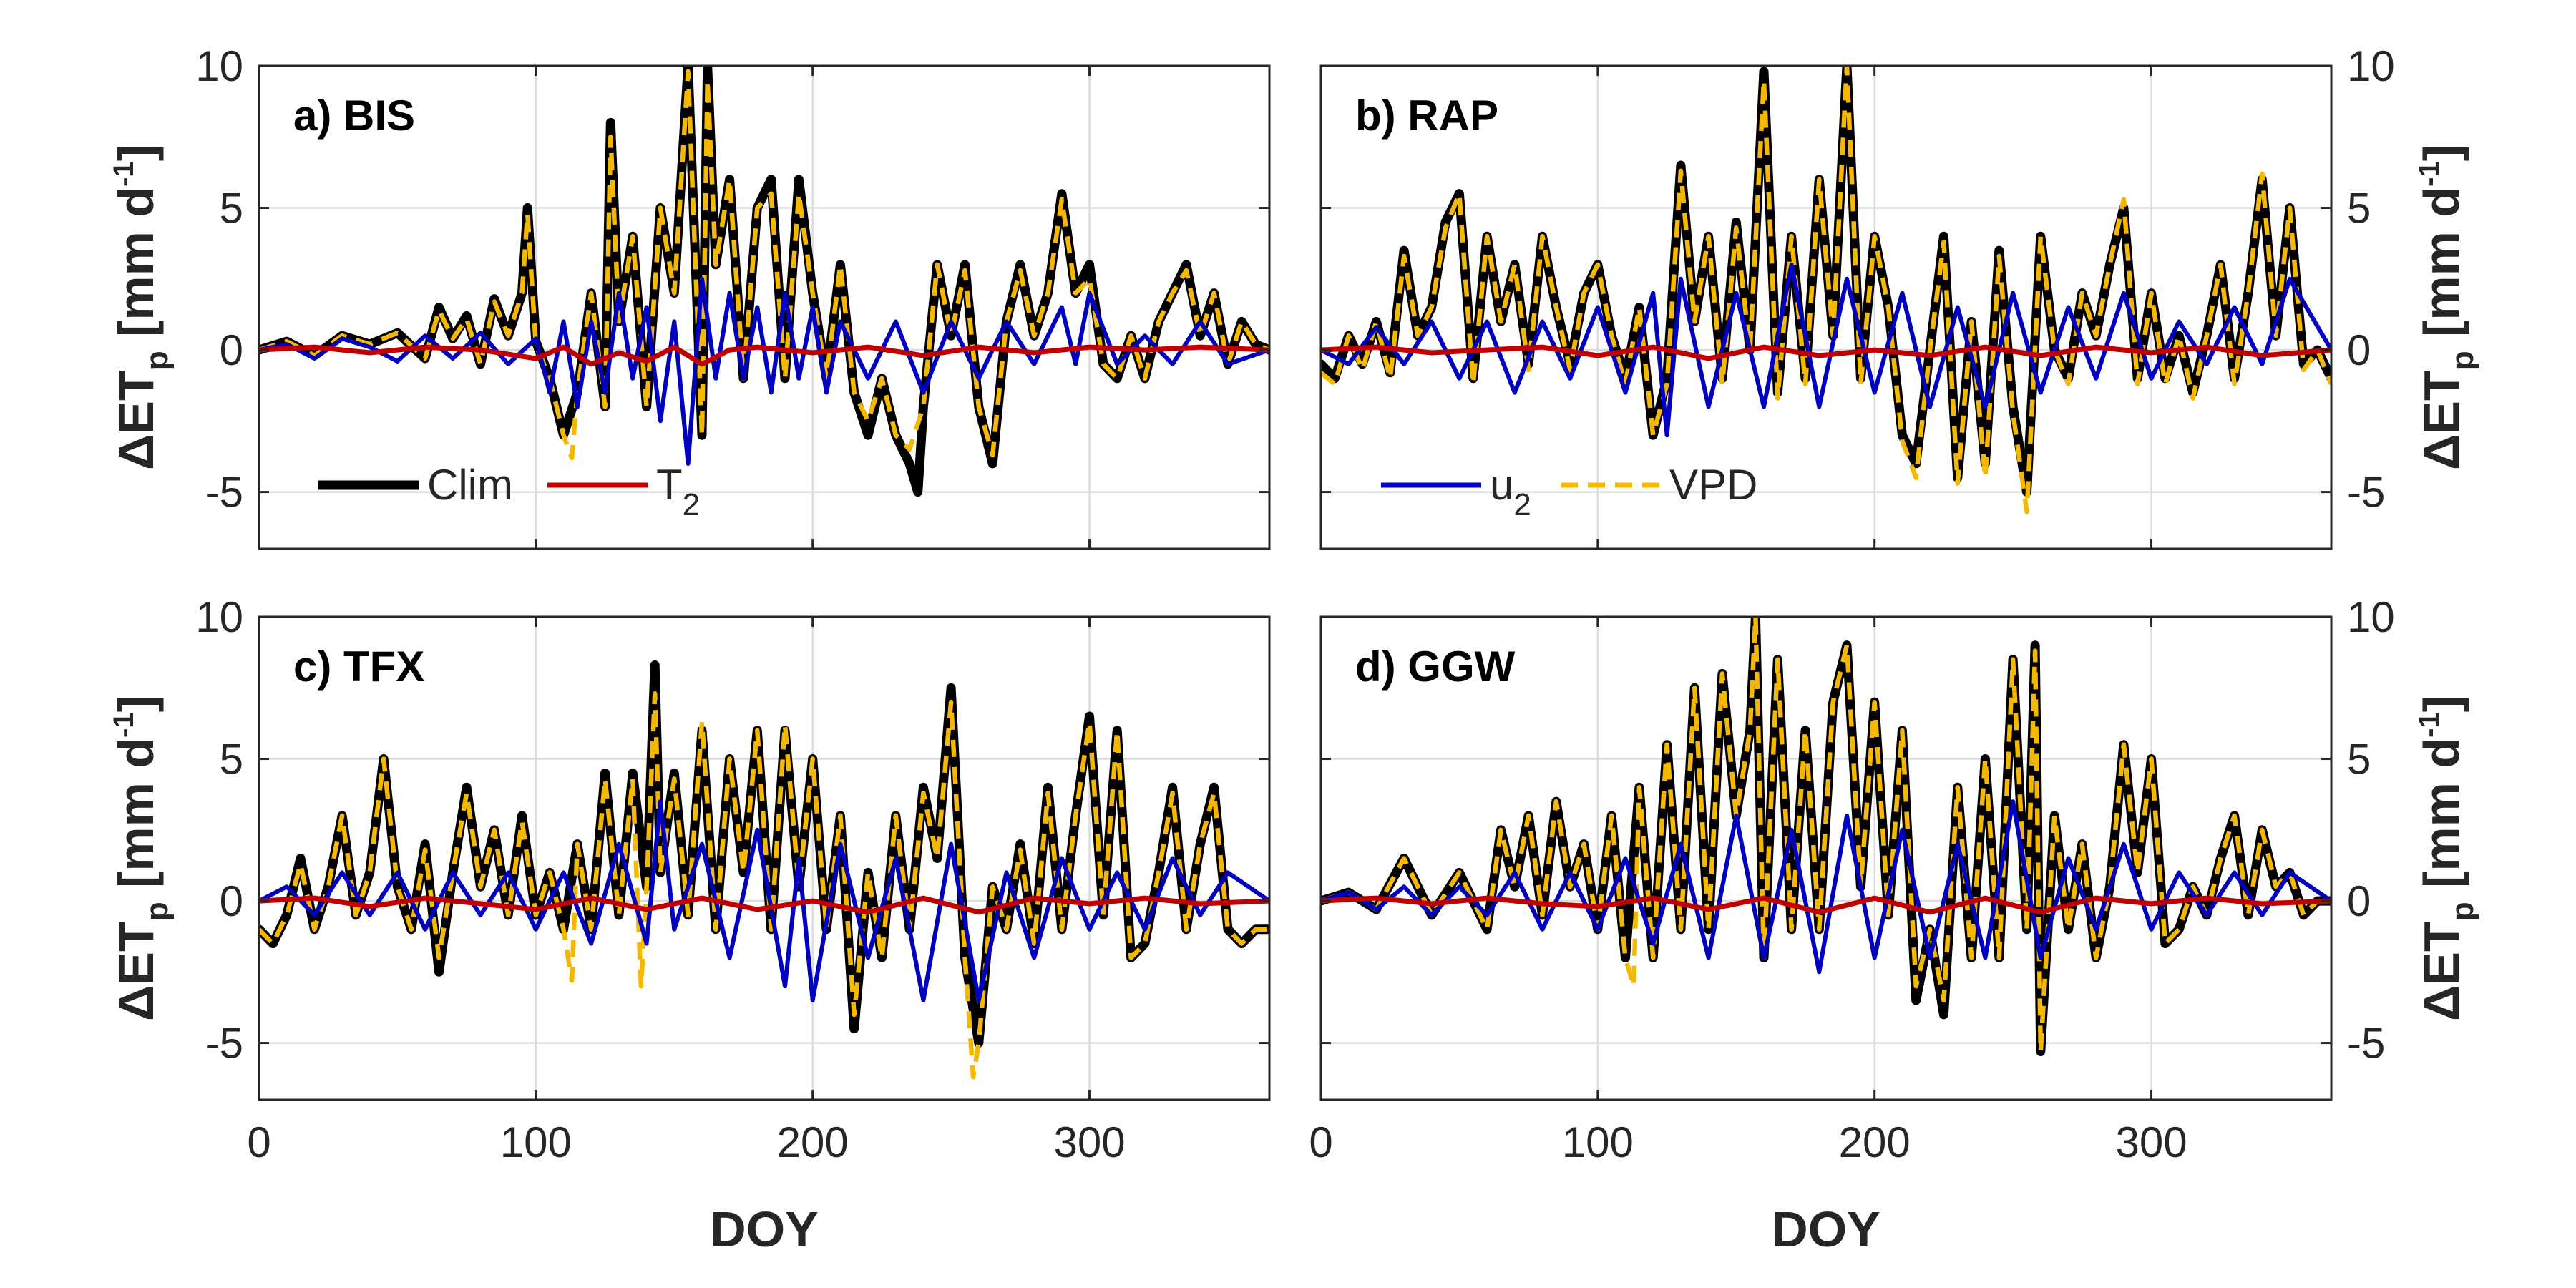 The height and width of the screenshot is (1288, 2576). I want to click on panel-label: c) TFX, so click(358, 667).